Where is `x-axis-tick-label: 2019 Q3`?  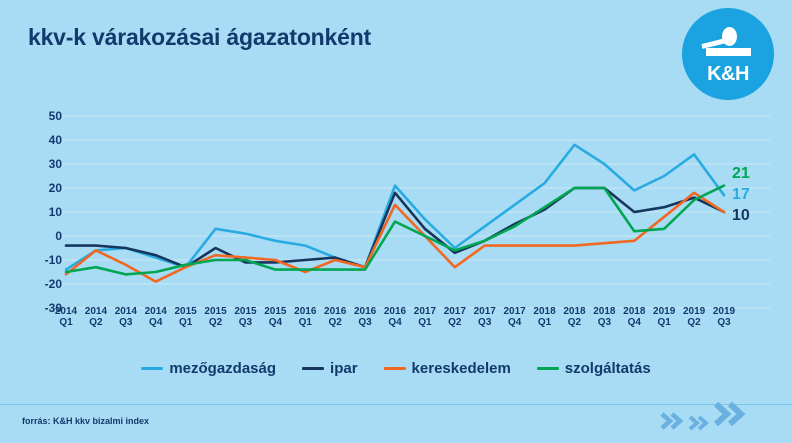 x-axis-tick-label: 2019 Q3 is located at coordinates (724, 317).